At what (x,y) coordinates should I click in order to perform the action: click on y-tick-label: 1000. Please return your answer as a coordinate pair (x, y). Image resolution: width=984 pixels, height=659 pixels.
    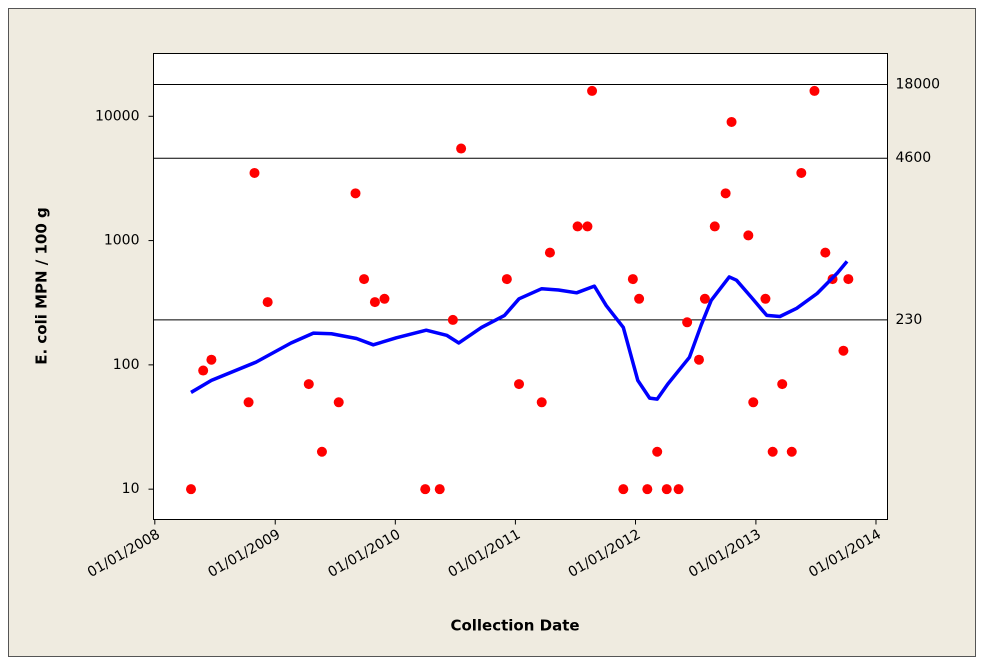
    Looking at the image, I should click on (122, 241).